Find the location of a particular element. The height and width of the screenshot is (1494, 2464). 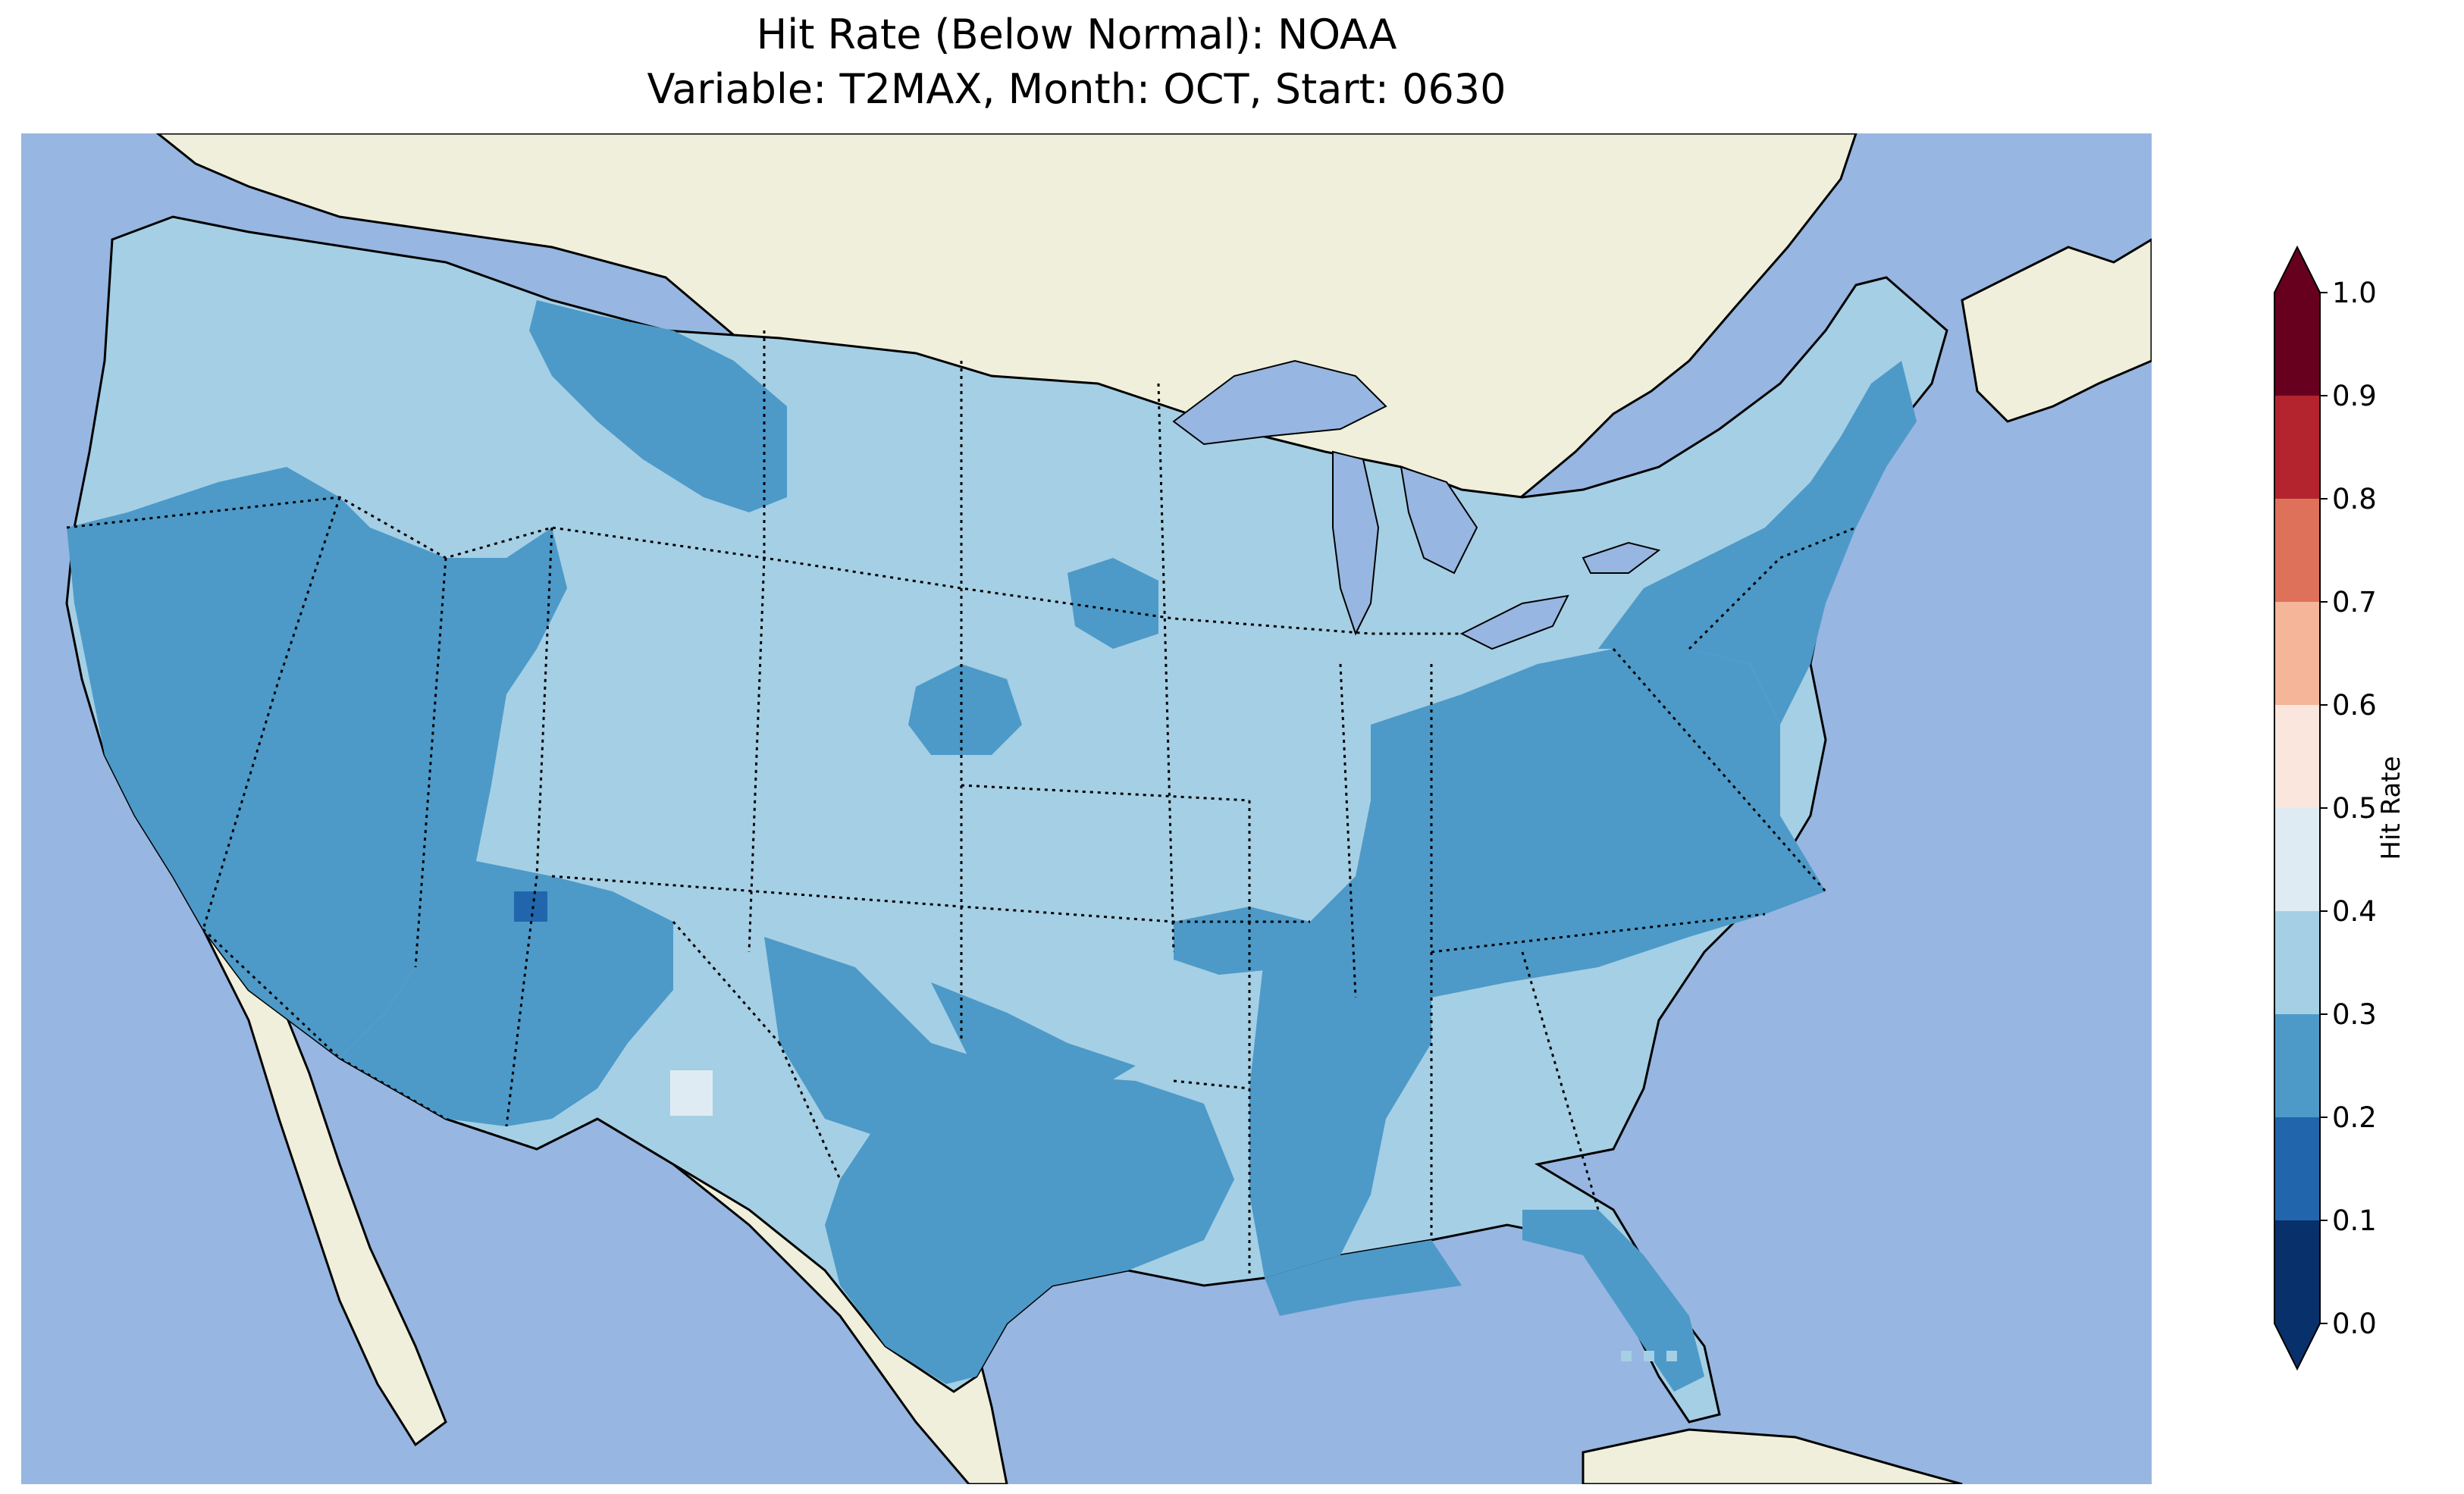

colorbar-bins is located at coordinates (2297, 808).